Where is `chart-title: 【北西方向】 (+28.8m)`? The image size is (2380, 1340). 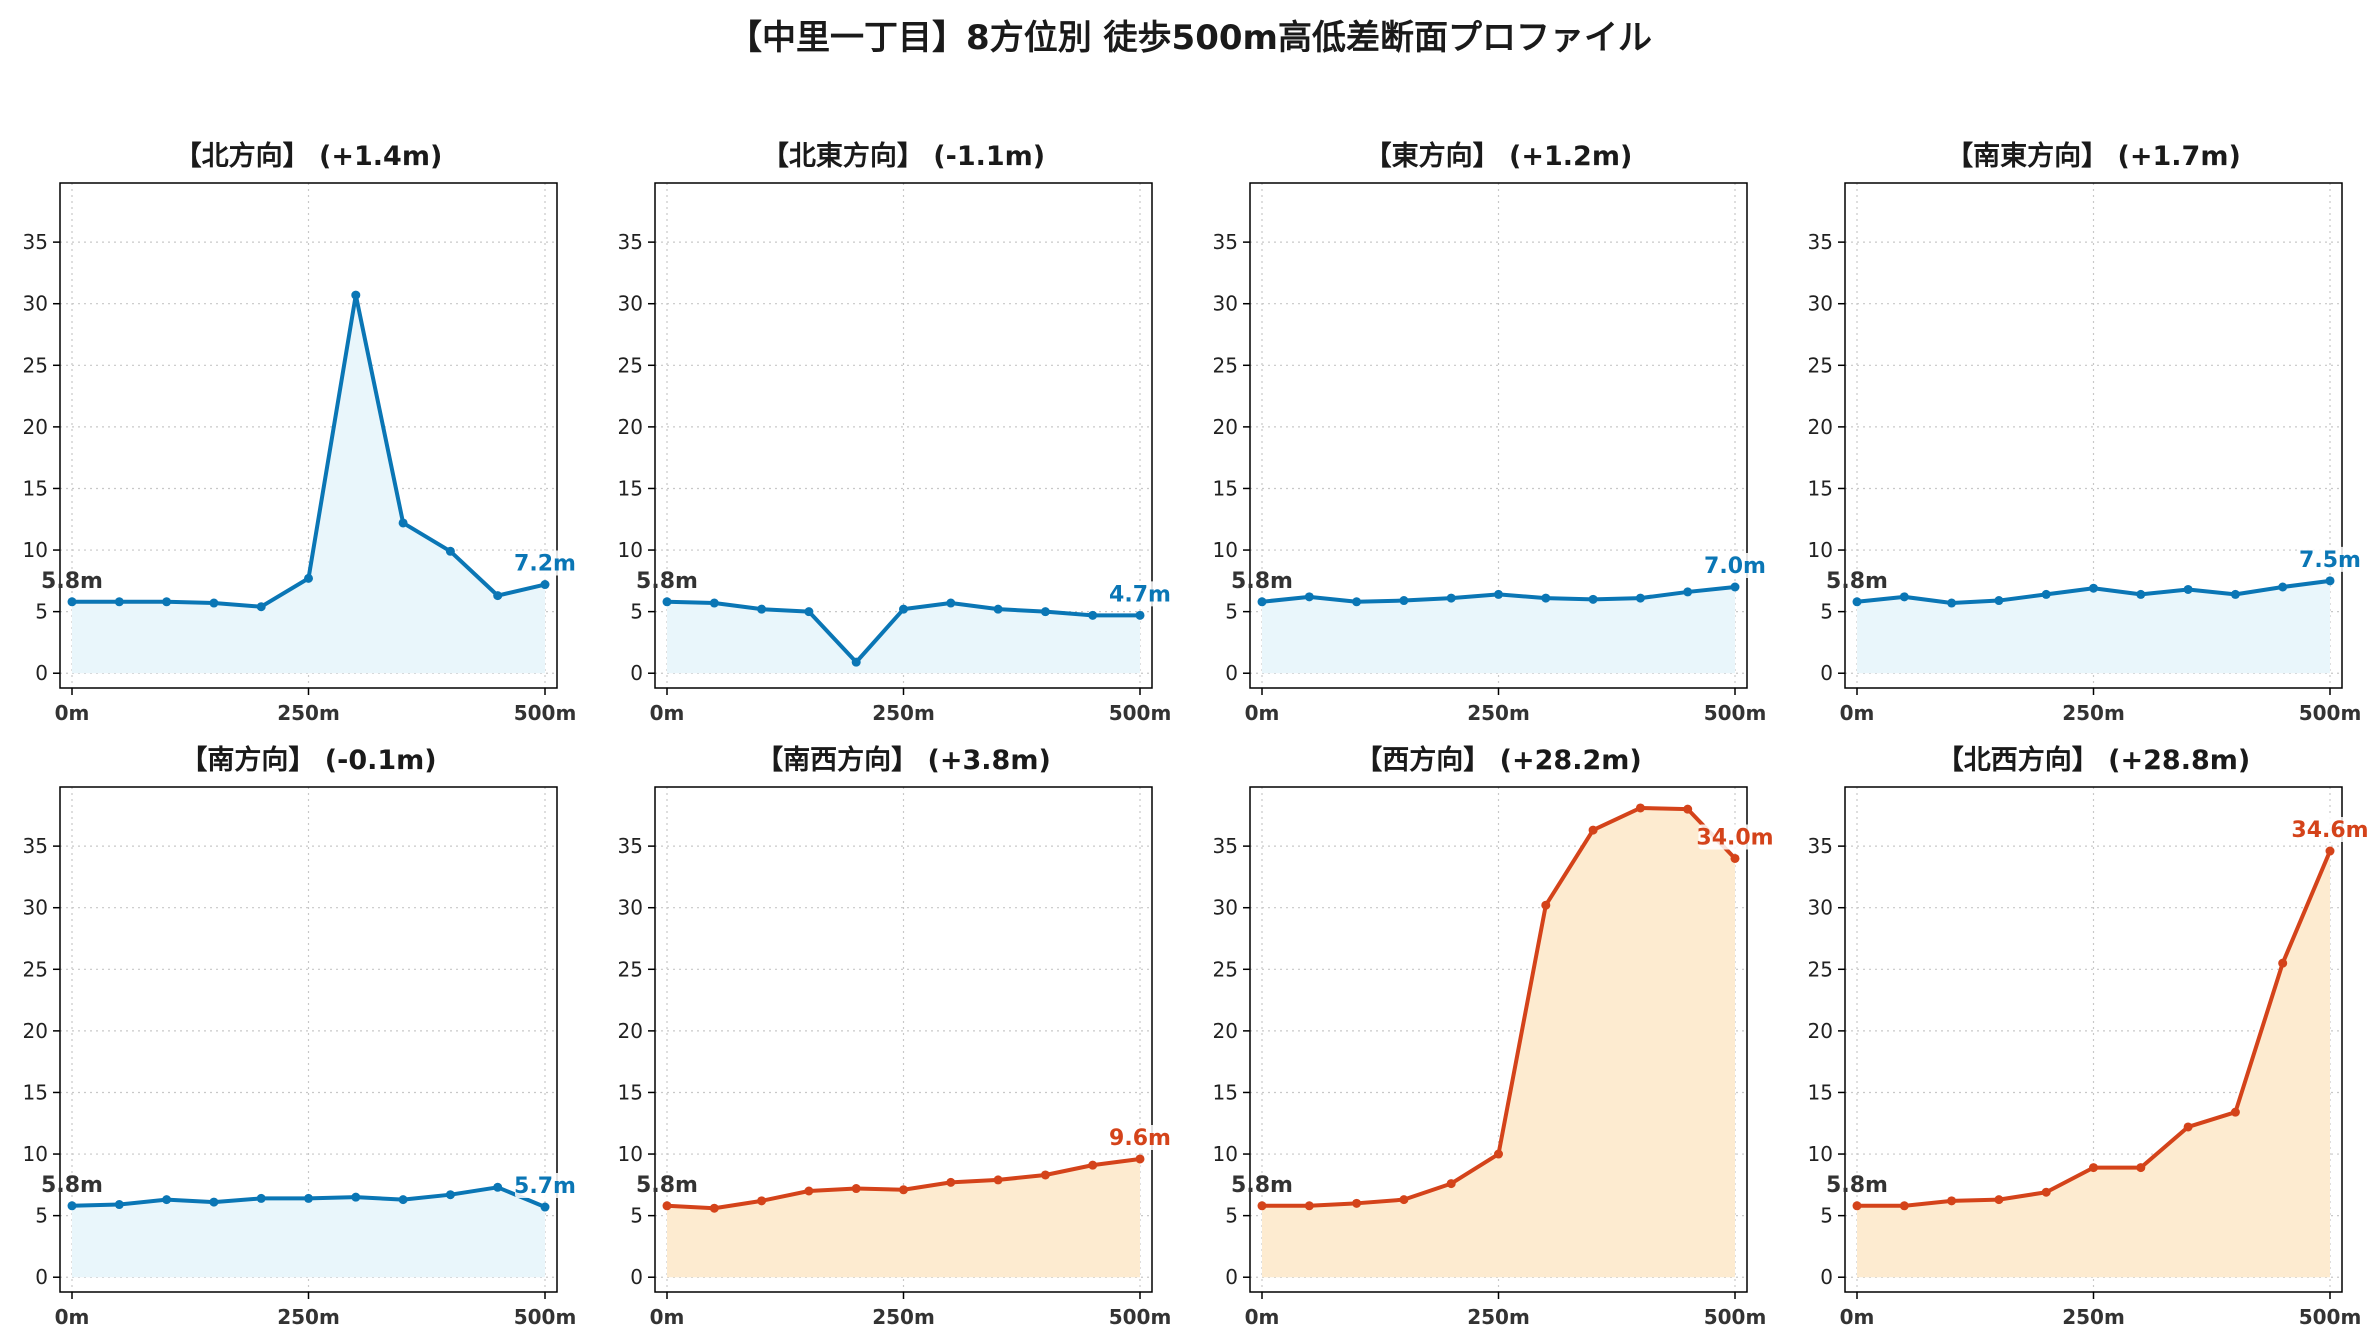
chart-title: 【北西方向】 (+28.8m) is located at coordinates (2093, 760).